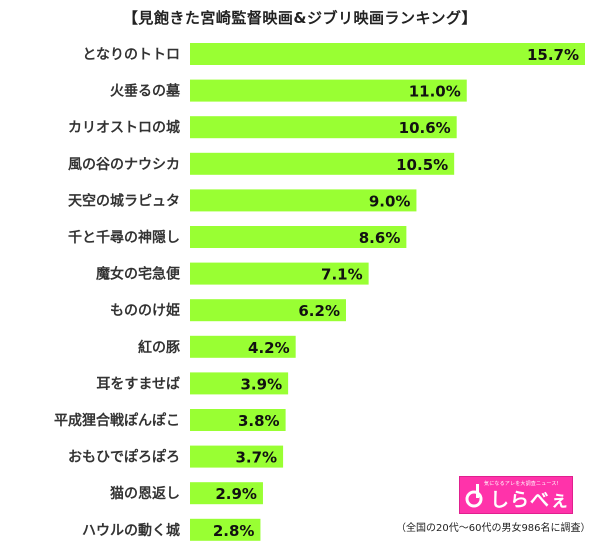  I want to click on category-label: 平成狸合戦ぽんぽこ, so click(117, 420).